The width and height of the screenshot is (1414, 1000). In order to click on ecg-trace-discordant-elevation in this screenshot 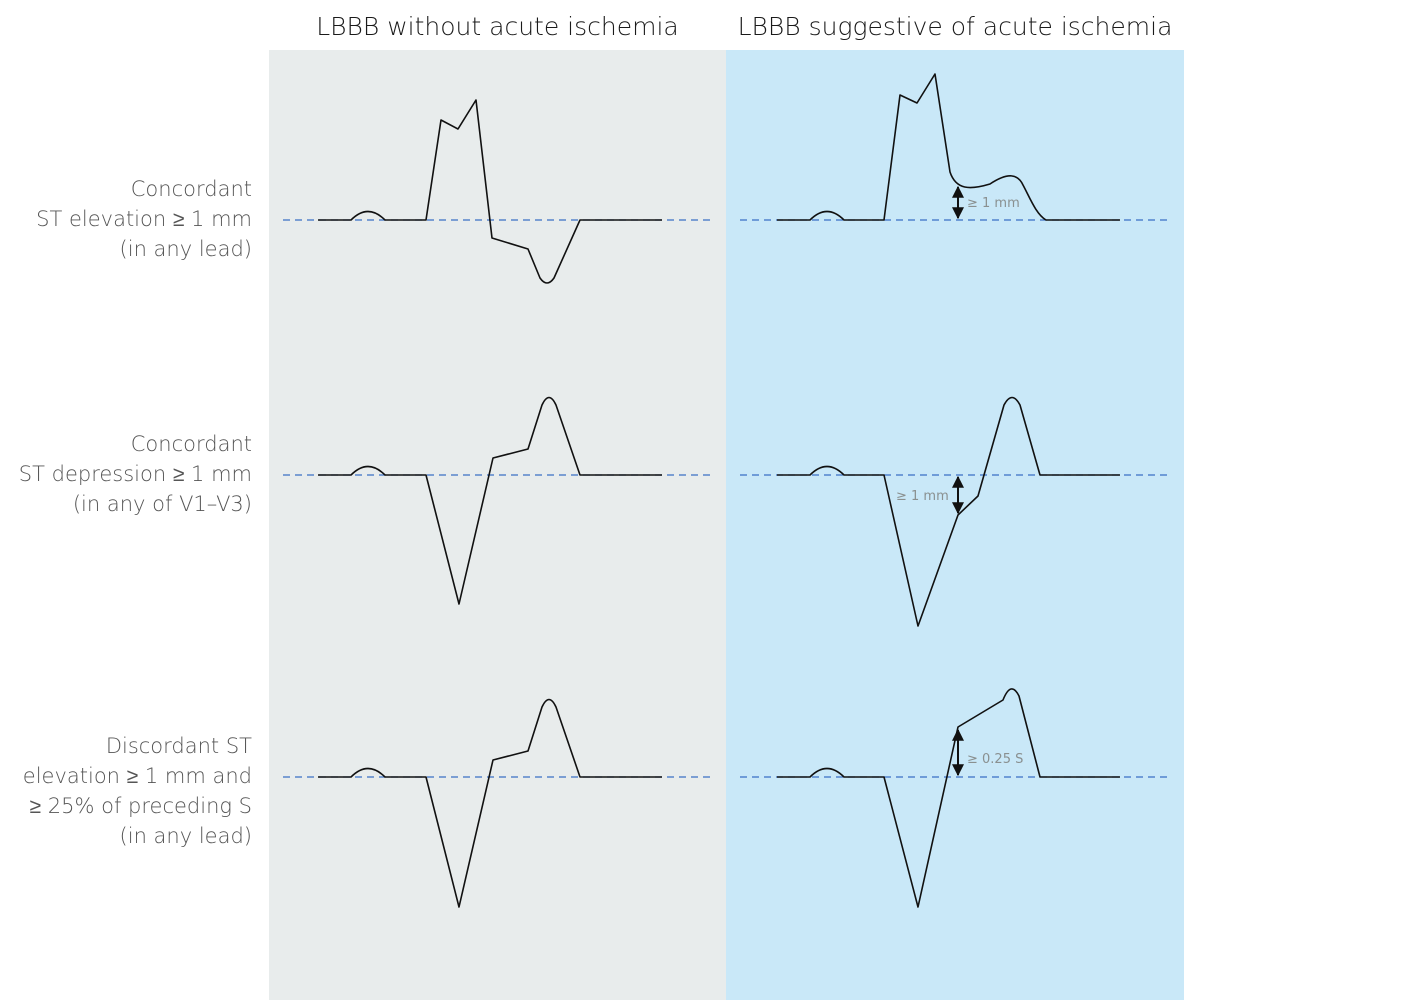, I will do `click(948, 798)`.